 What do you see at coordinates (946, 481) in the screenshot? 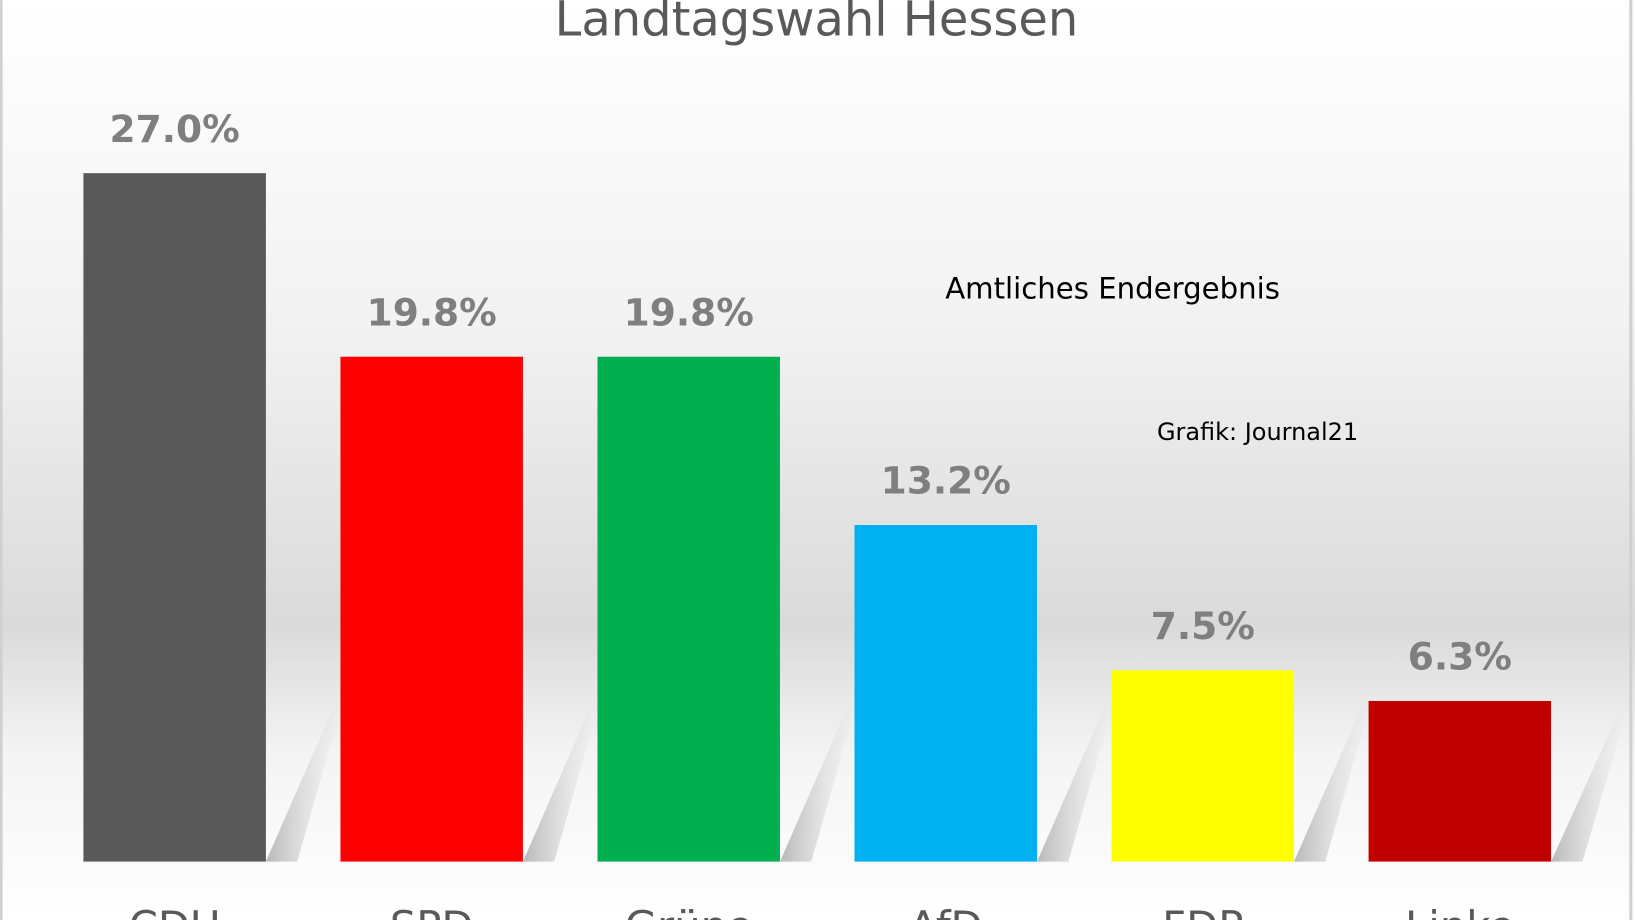
I see `data-label: 13.2%` at bounding box center [946, 481].